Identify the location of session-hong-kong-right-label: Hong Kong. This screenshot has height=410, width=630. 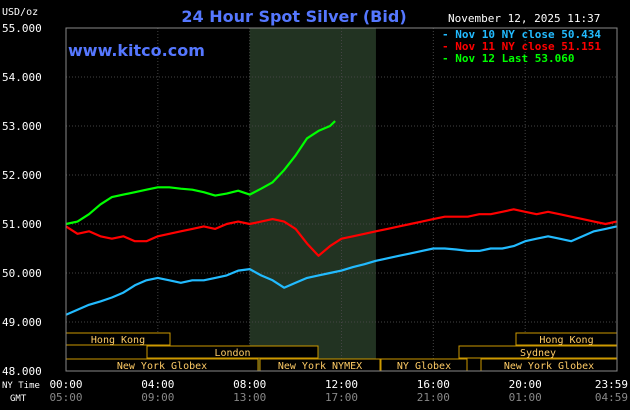
(566, 340).